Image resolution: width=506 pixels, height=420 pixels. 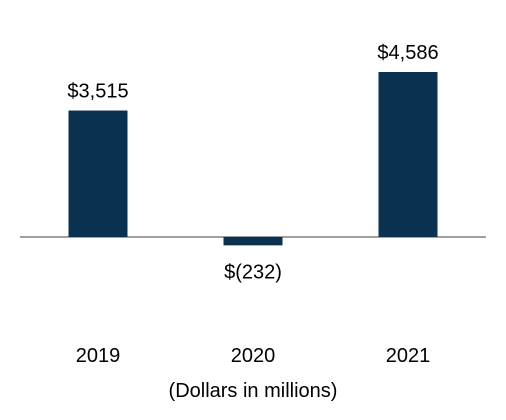 What do you see at coordinates (98, 173) in the screenshot?
I see `bar-2019` at bounding box center [98, 173].